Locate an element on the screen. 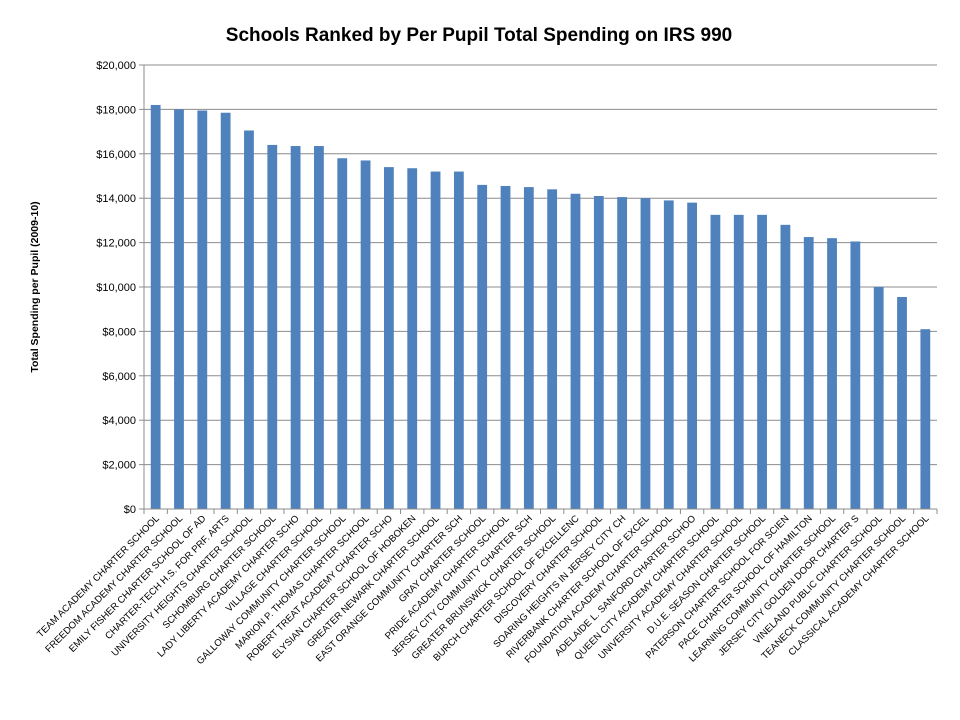  y-tick-label: $6,000 is located at coordinates (119, 377).